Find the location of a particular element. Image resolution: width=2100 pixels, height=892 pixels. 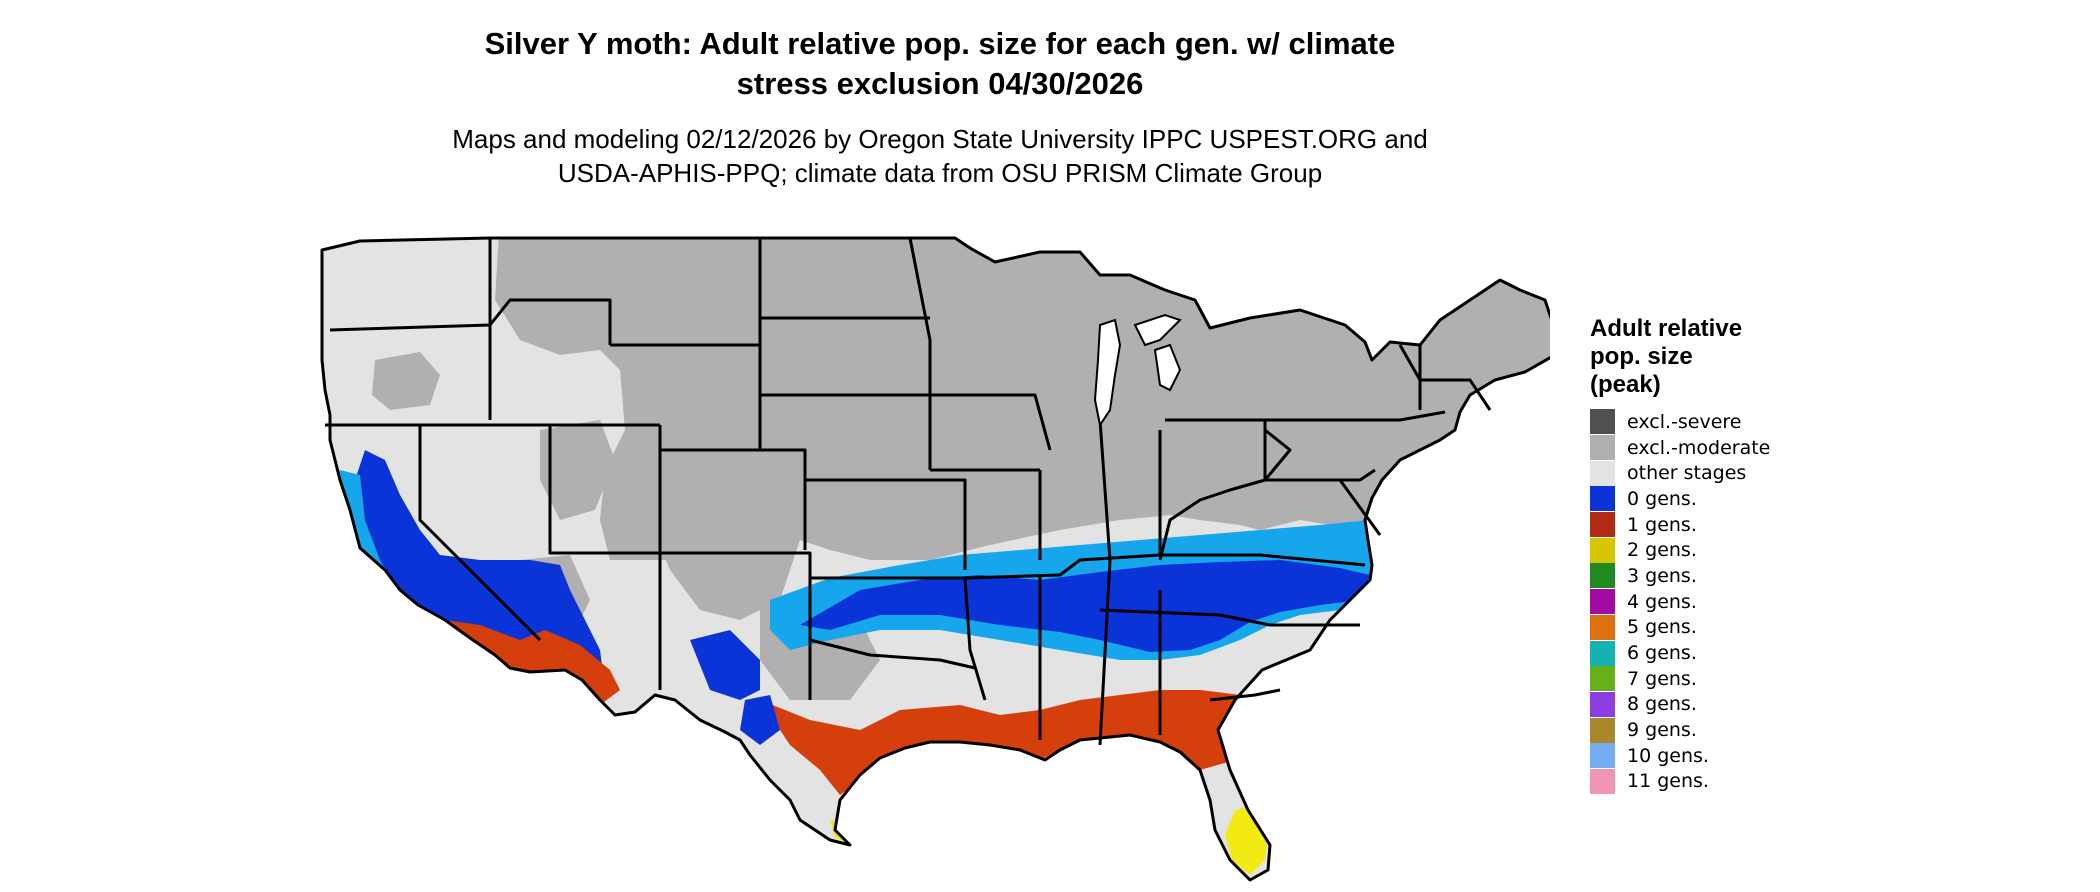

legend-label: other stages is located at coordinates (1687, 473).